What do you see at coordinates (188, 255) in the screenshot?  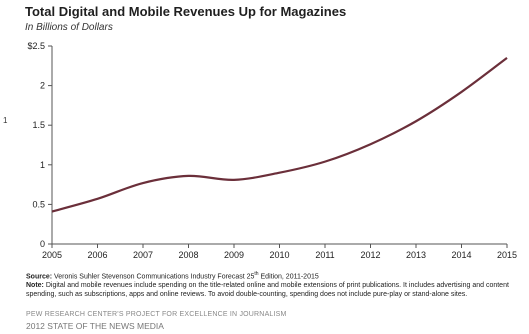 I see `x-tick-label: 2008` at bounding box center [188, 255].